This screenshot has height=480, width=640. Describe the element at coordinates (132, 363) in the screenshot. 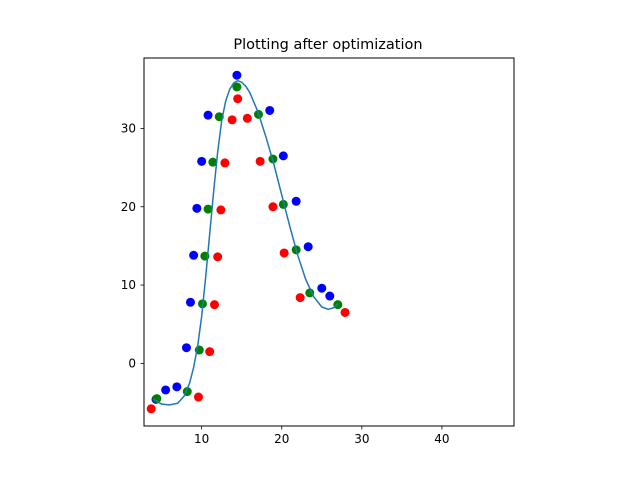

I see `y-tick-label: 0` at that location.